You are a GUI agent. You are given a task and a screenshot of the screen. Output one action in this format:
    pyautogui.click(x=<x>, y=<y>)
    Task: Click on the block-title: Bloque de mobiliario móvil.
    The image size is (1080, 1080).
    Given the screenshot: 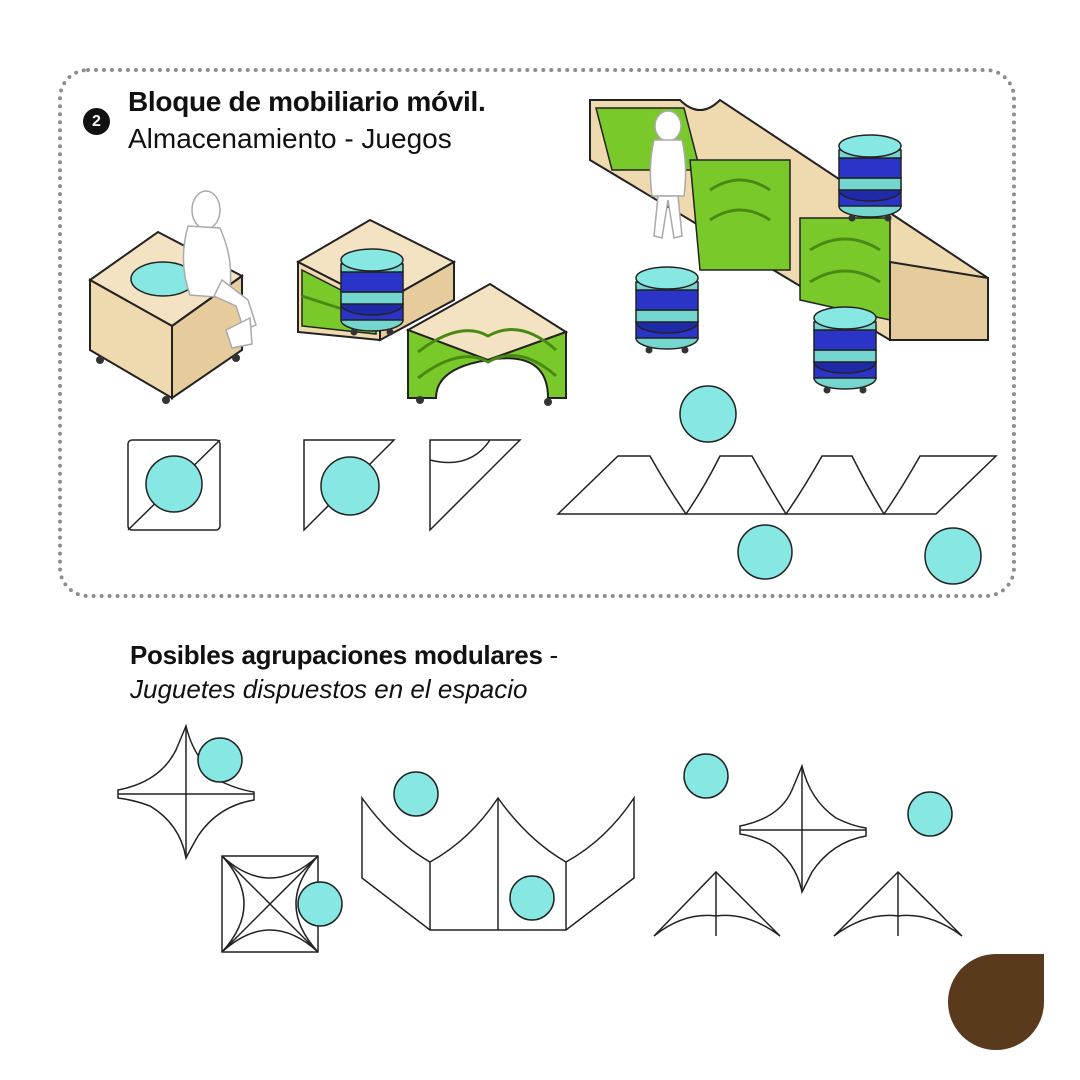 What is the action you would take?
    pyautogui.click(x=307, y=101)
    